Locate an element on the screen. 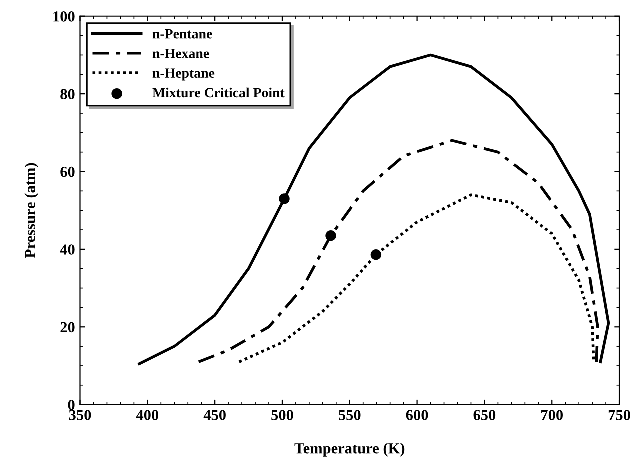  y-tick-label: 20 is located at coordinates (67, 327).